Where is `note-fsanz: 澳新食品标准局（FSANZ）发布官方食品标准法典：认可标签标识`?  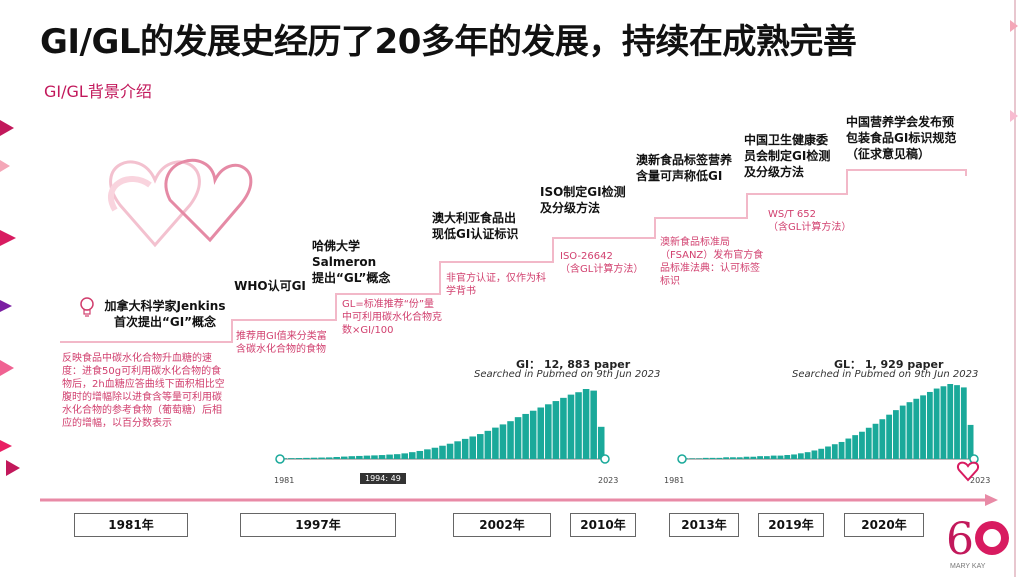
note-fsanz: 澳新食品标准局（FSANZ）发布官方食品标准法典：认可标签标识 is located at coordinates (712, 262).